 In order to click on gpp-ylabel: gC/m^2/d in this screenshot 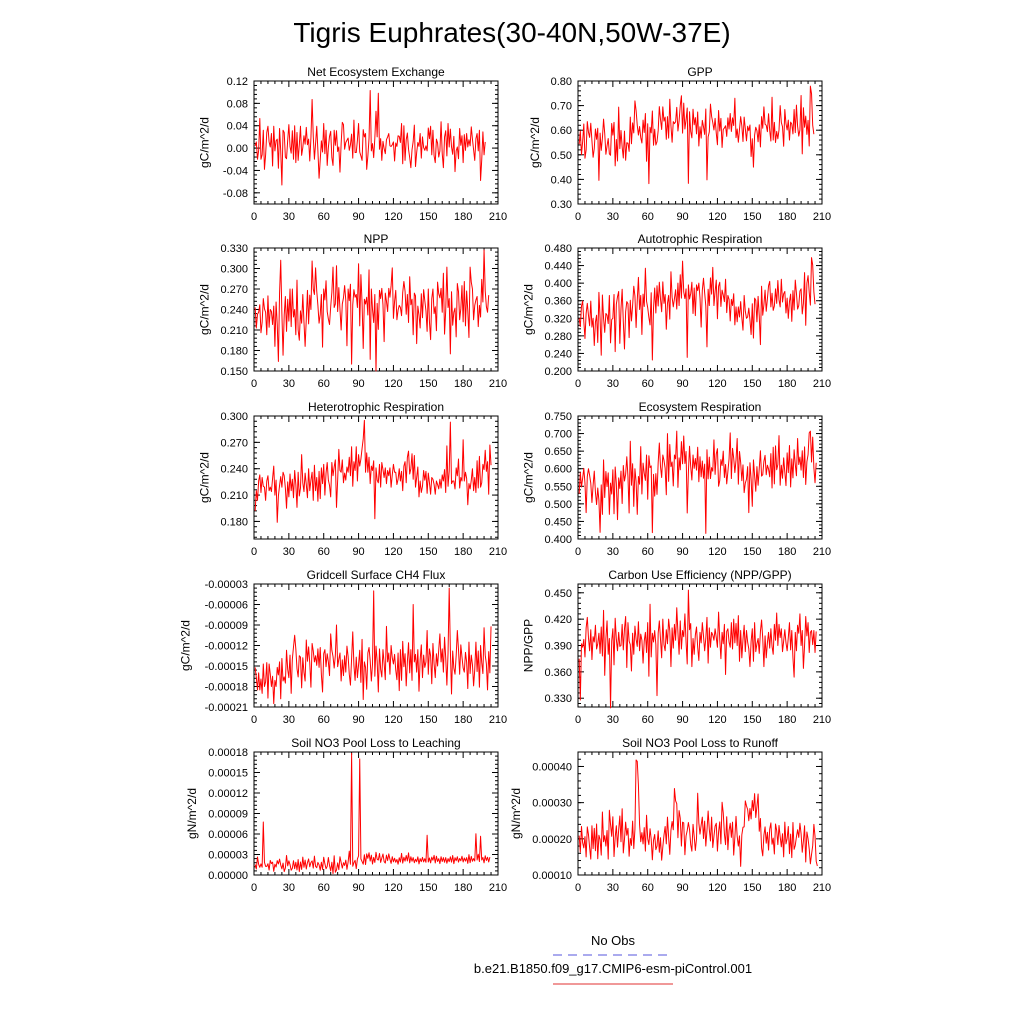, I will do `click(535, 142)`.